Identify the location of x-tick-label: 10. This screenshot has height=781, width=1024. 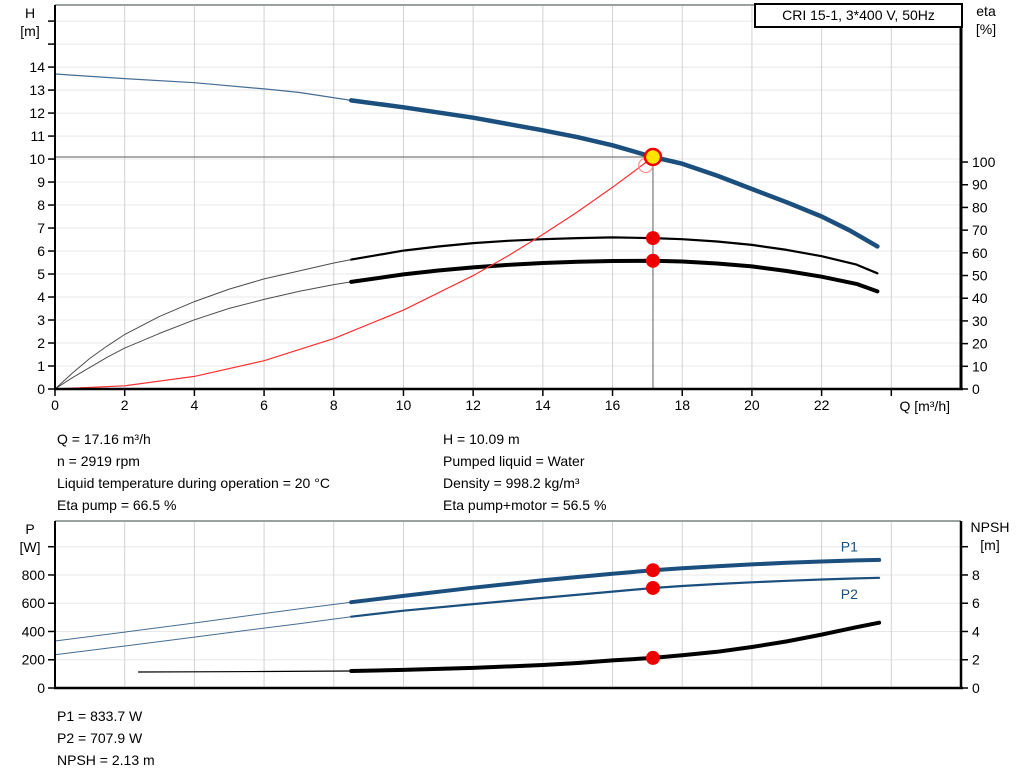
(404, 405).